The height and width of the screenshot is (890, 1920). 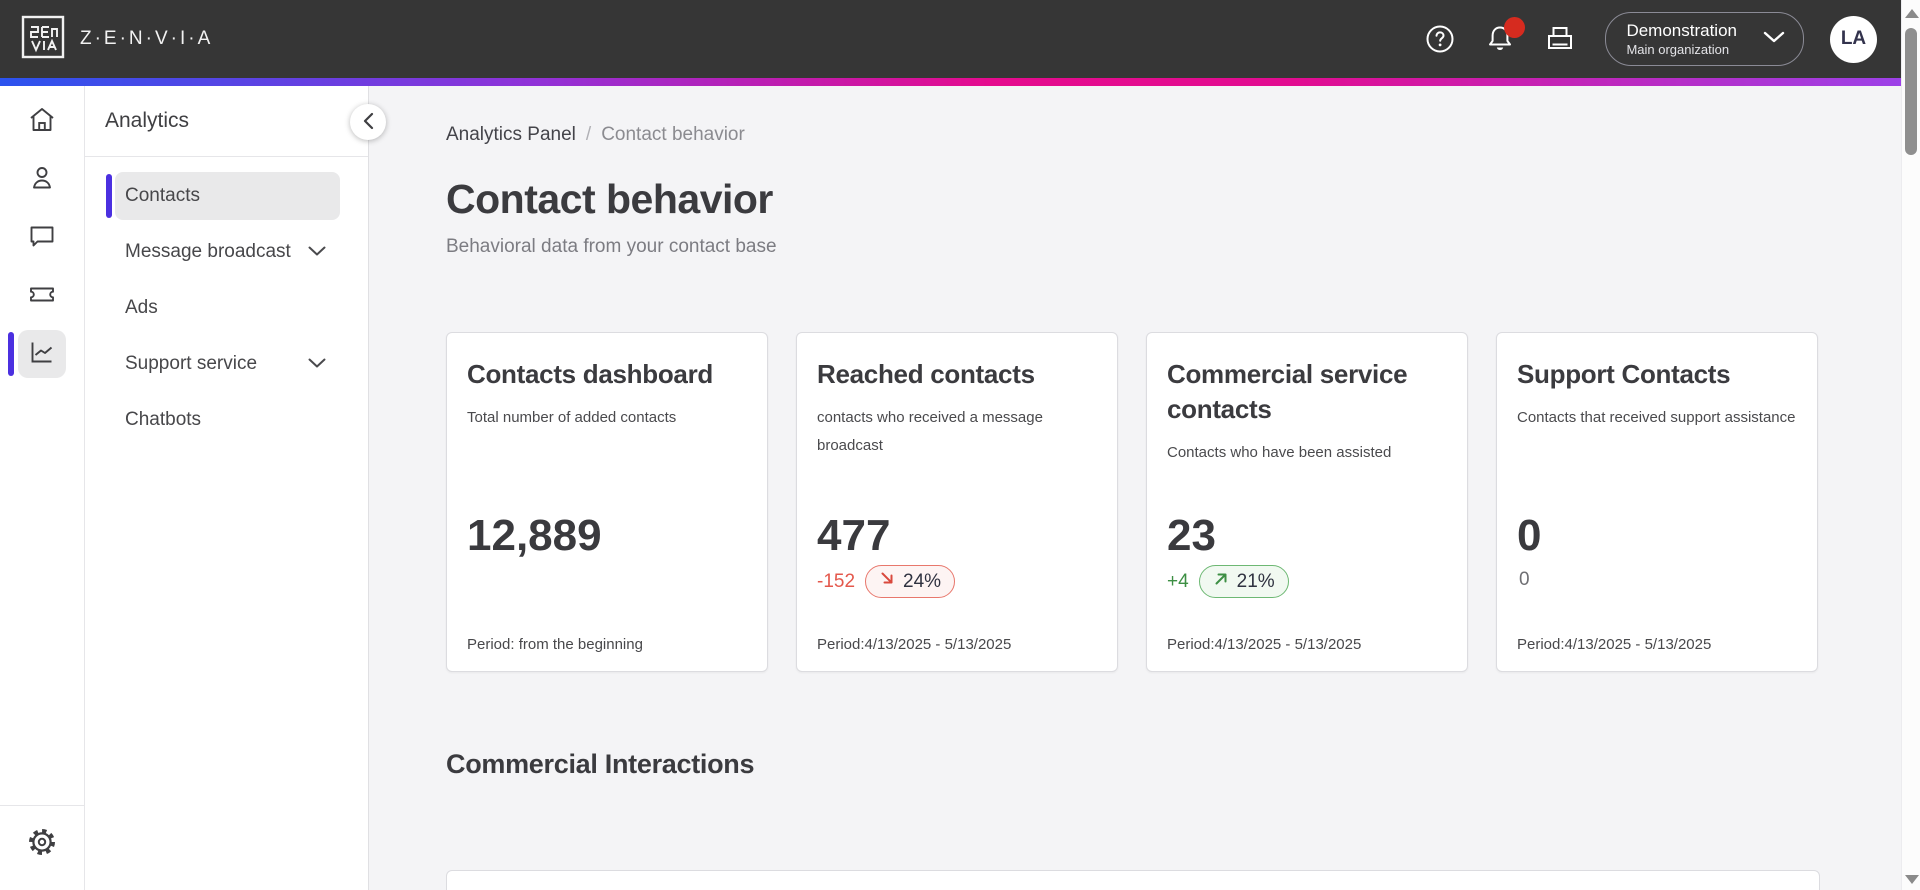 I want to click on card-delta-row: +4 21%, so click(x=1228, y=581).